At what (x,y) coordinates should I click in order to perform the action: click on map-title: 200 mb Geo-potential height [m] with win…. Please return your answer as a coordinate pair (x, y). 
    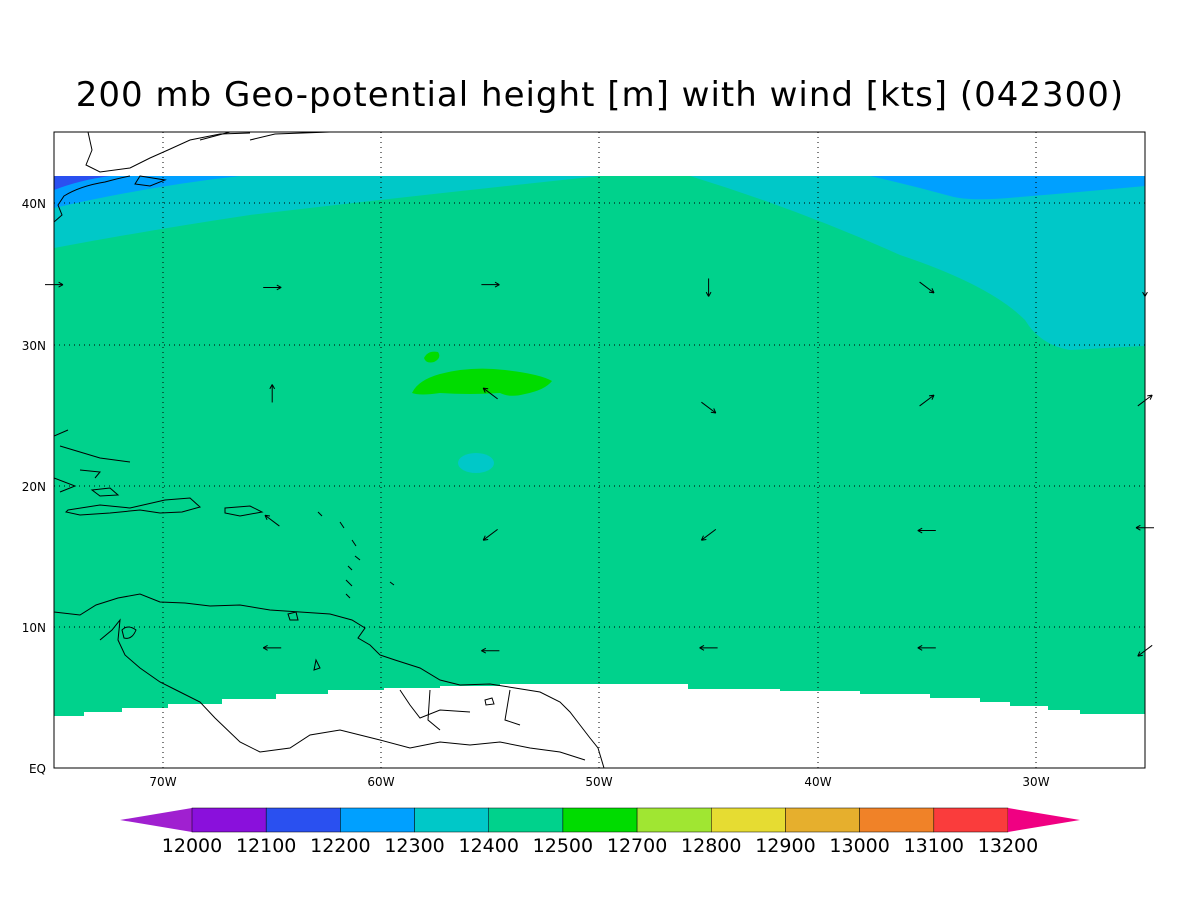
    Looking at the image, I should click on (600, 95).